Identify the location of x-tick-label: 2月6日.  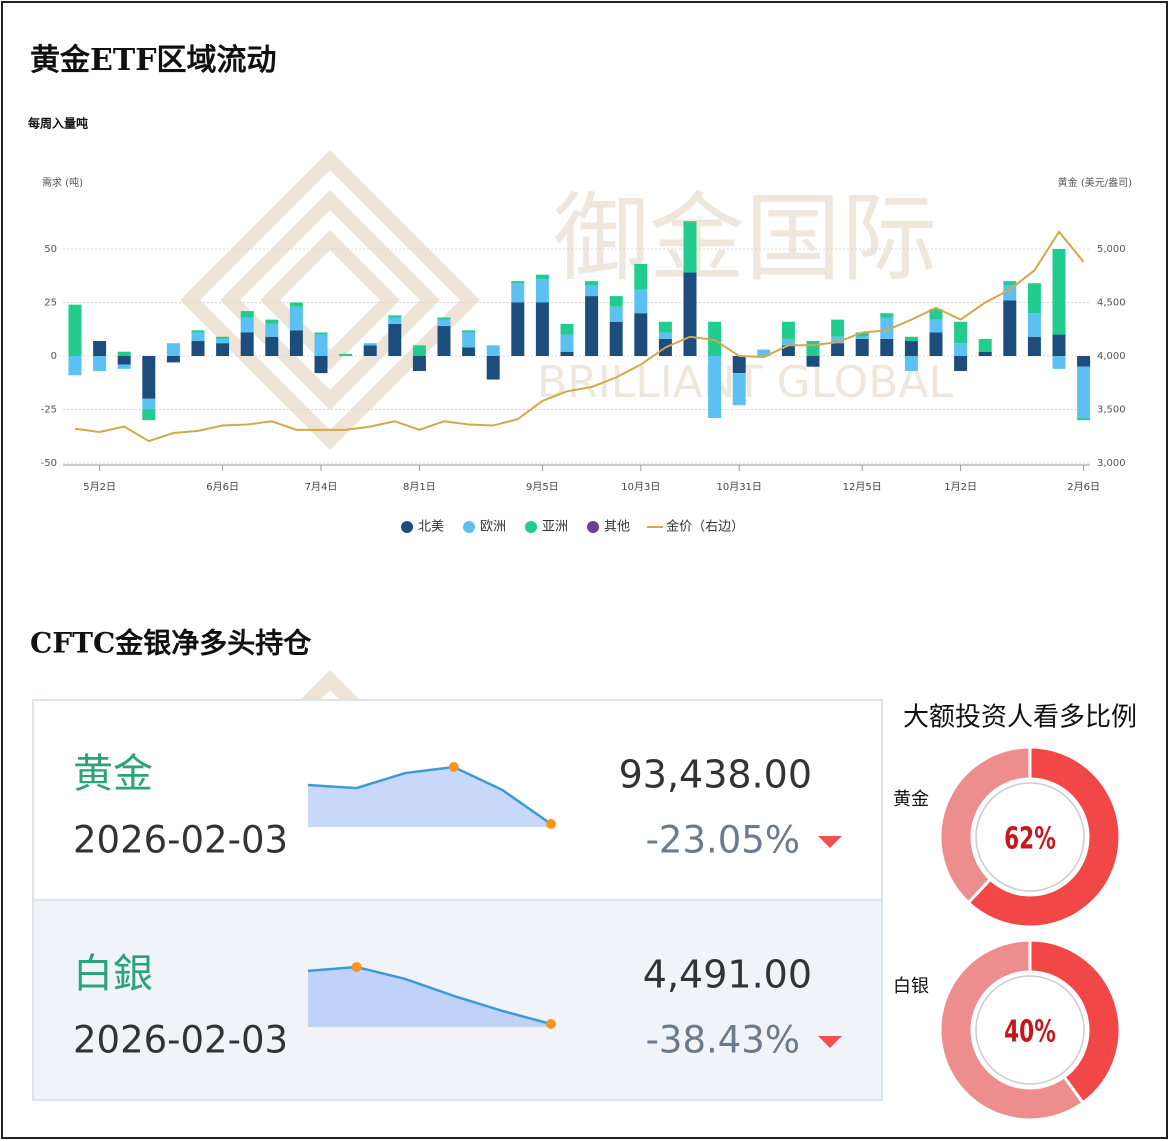
(1083, 487).